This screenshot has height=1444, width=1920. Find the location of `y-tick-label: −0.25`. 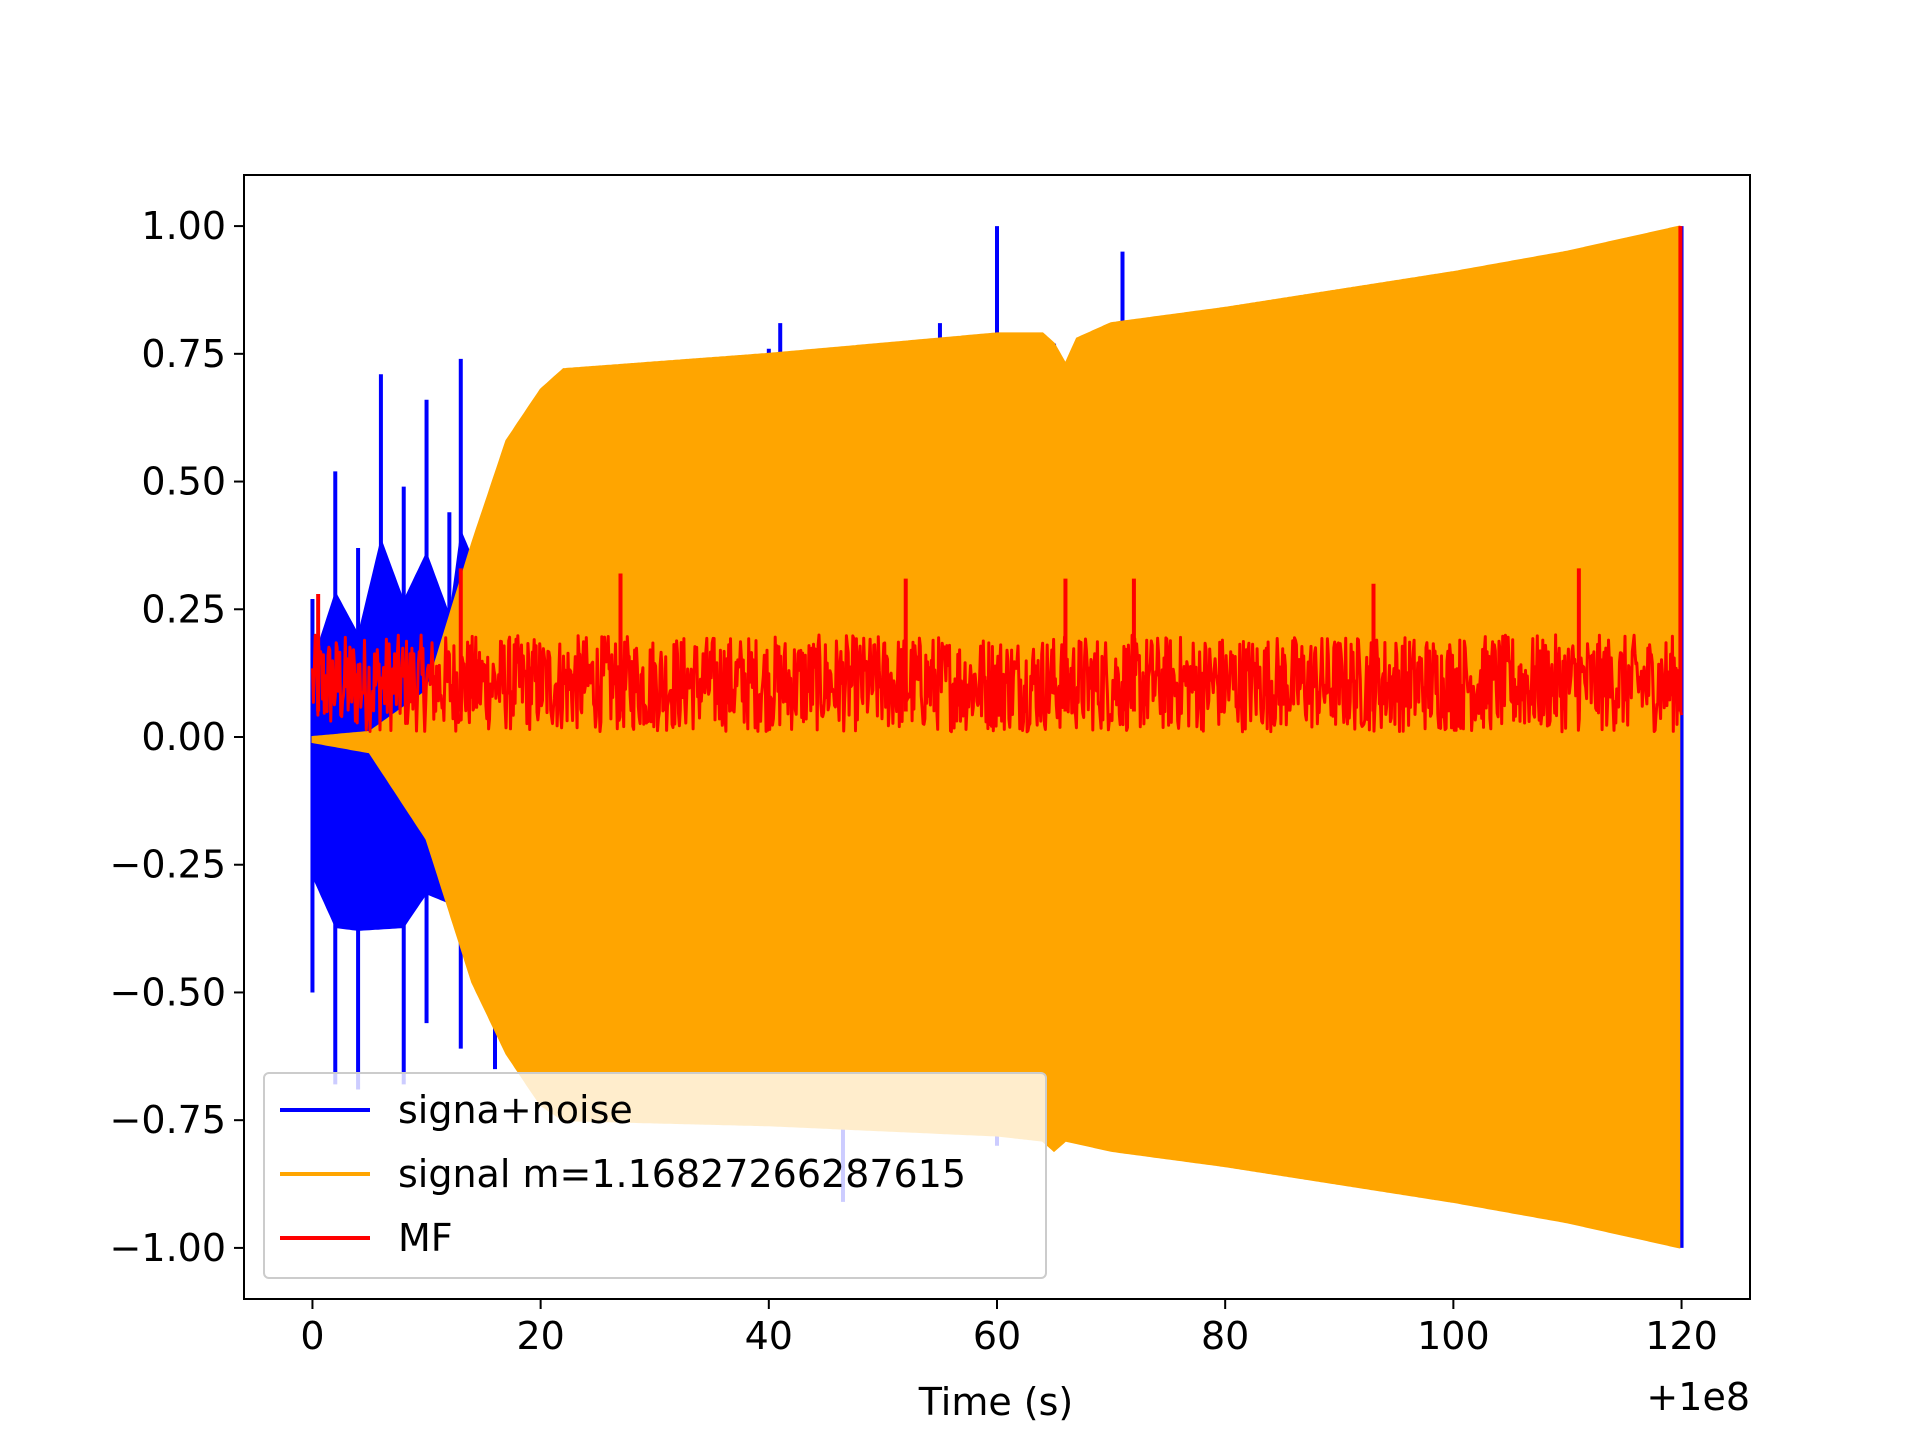

y-tick-label: −0.25 is located at coordinates (168, 865).